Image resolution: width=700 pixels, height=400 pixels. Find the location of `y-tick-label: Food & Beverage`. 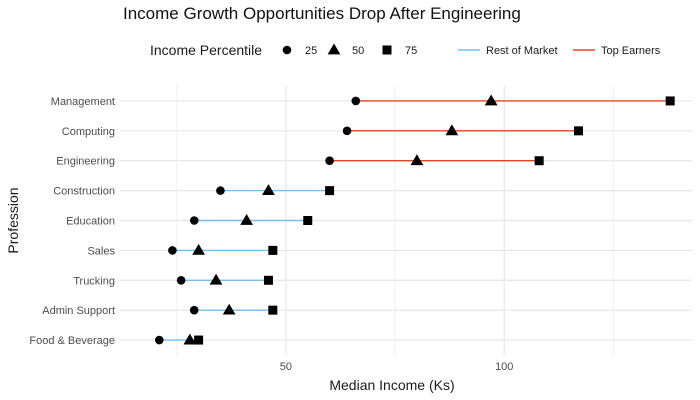

y-tick-label: Food & Beverage is located at coordinates (72, 341).